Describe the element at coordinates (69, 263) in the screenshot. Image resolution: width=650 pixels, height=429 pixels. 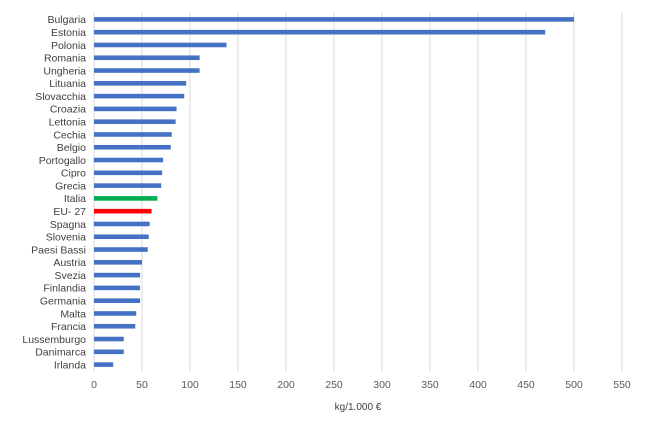
I see `category-label: Austria` at that location.